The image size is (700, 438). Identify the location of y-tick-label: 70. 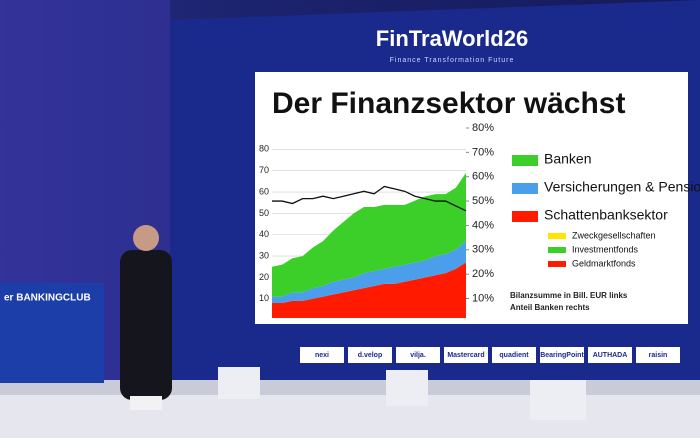
(264, 170).